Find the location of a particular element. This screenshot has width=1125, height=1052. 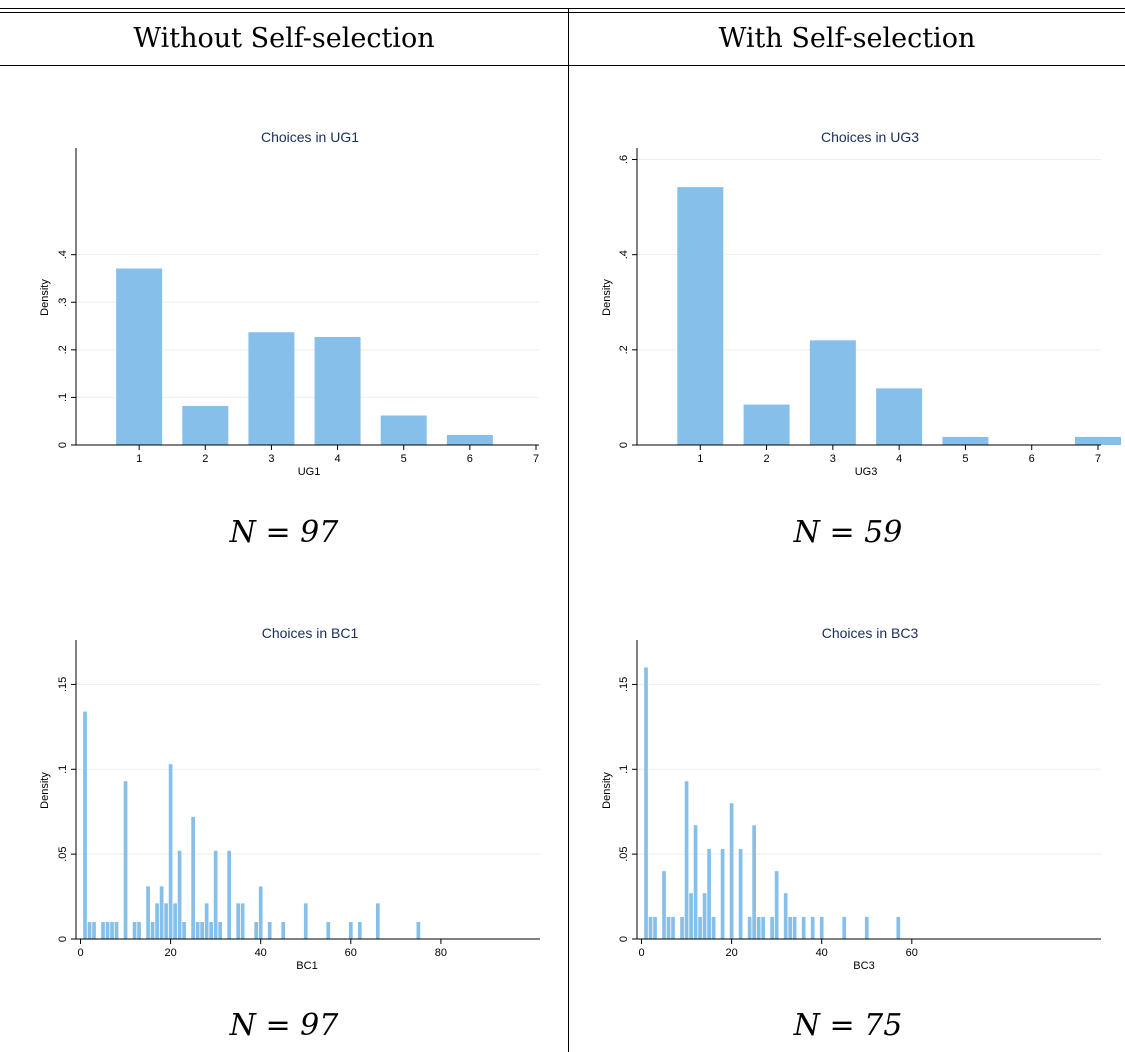

y-tick-label: .15 is located at coordinates (63, 684).